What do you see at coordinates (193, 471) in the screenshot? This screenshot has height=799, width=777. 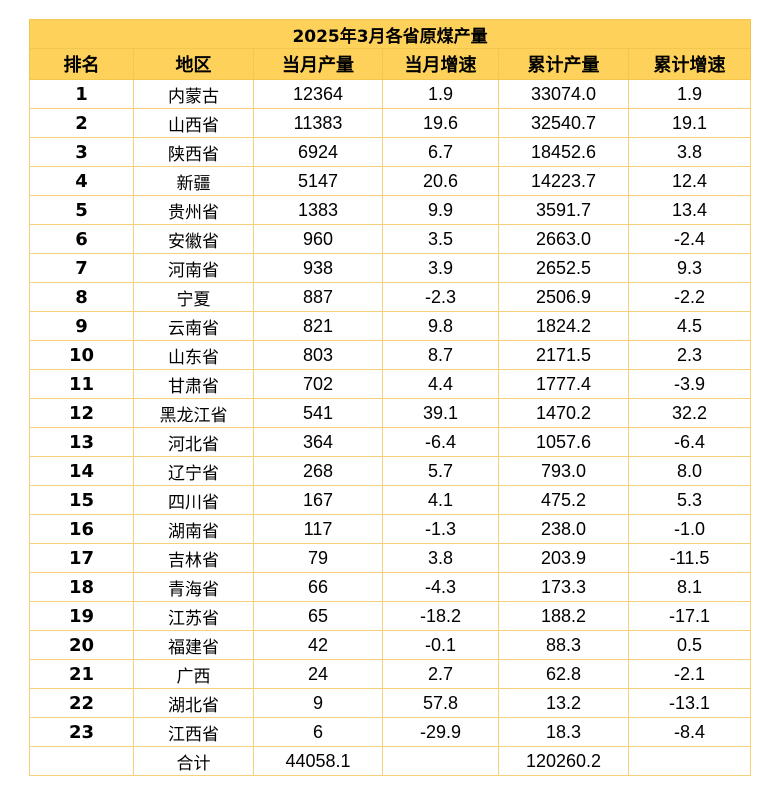 I see `region-cell: 辽宁省` at bounding box center [193, 471].